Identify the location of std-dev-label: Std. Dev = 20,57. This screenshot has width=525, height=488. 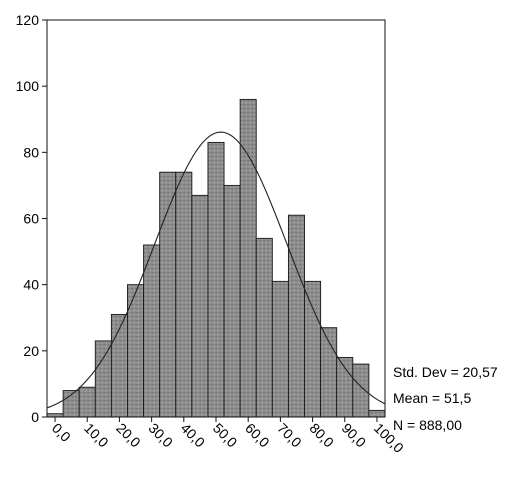
(445, 372).